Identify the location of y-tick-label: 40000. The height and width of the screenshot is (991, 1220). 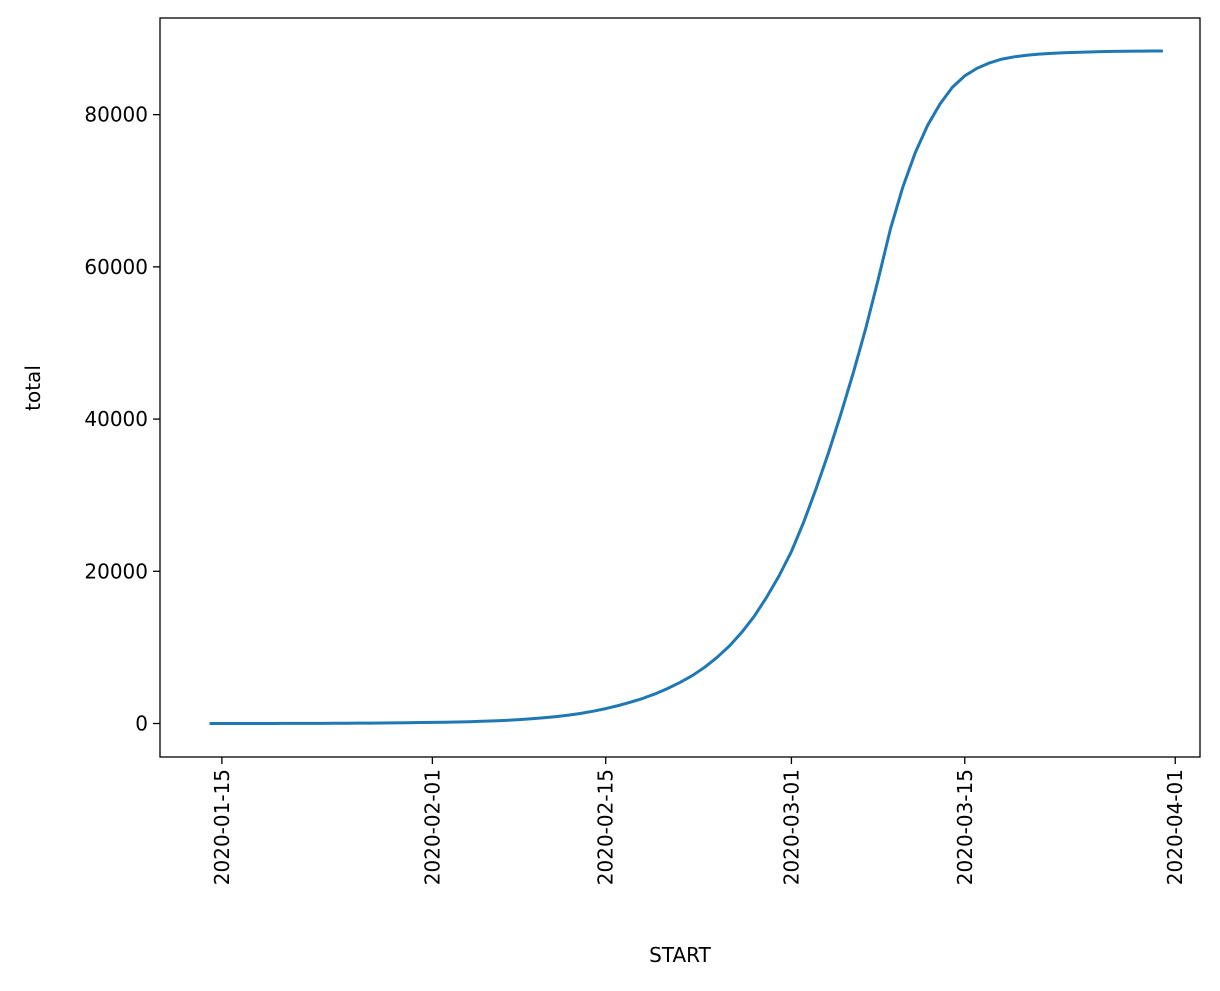
(116, 419).